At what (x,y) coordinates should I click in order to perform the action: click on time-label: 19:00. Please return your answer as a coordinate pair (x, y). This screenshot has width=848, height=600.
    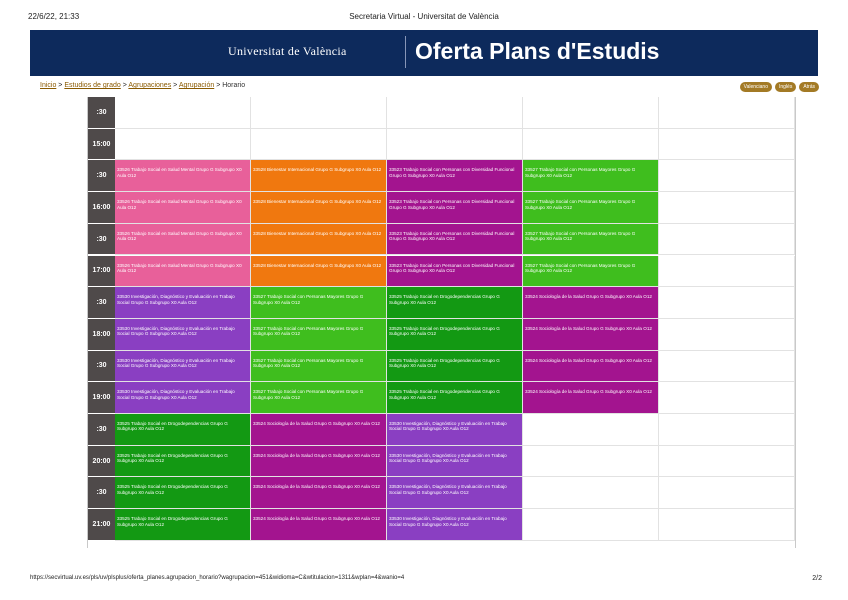
    Looking at the image, I should click on (101, 398).